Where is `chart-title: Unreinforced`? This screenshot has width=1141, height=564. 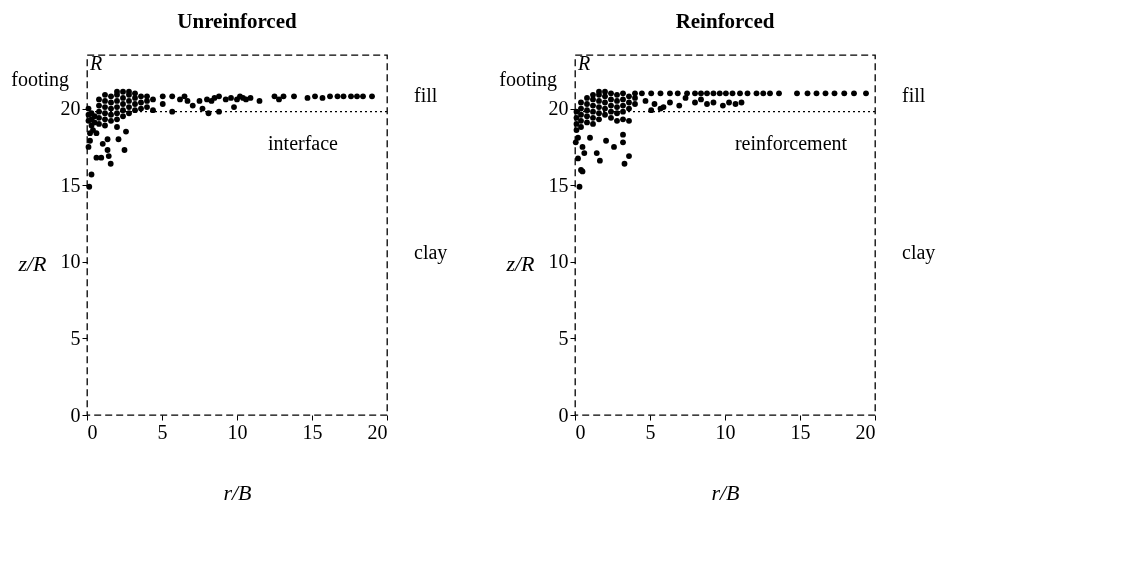
chart-title: Unreinforced is located at coordinates (237, 21).